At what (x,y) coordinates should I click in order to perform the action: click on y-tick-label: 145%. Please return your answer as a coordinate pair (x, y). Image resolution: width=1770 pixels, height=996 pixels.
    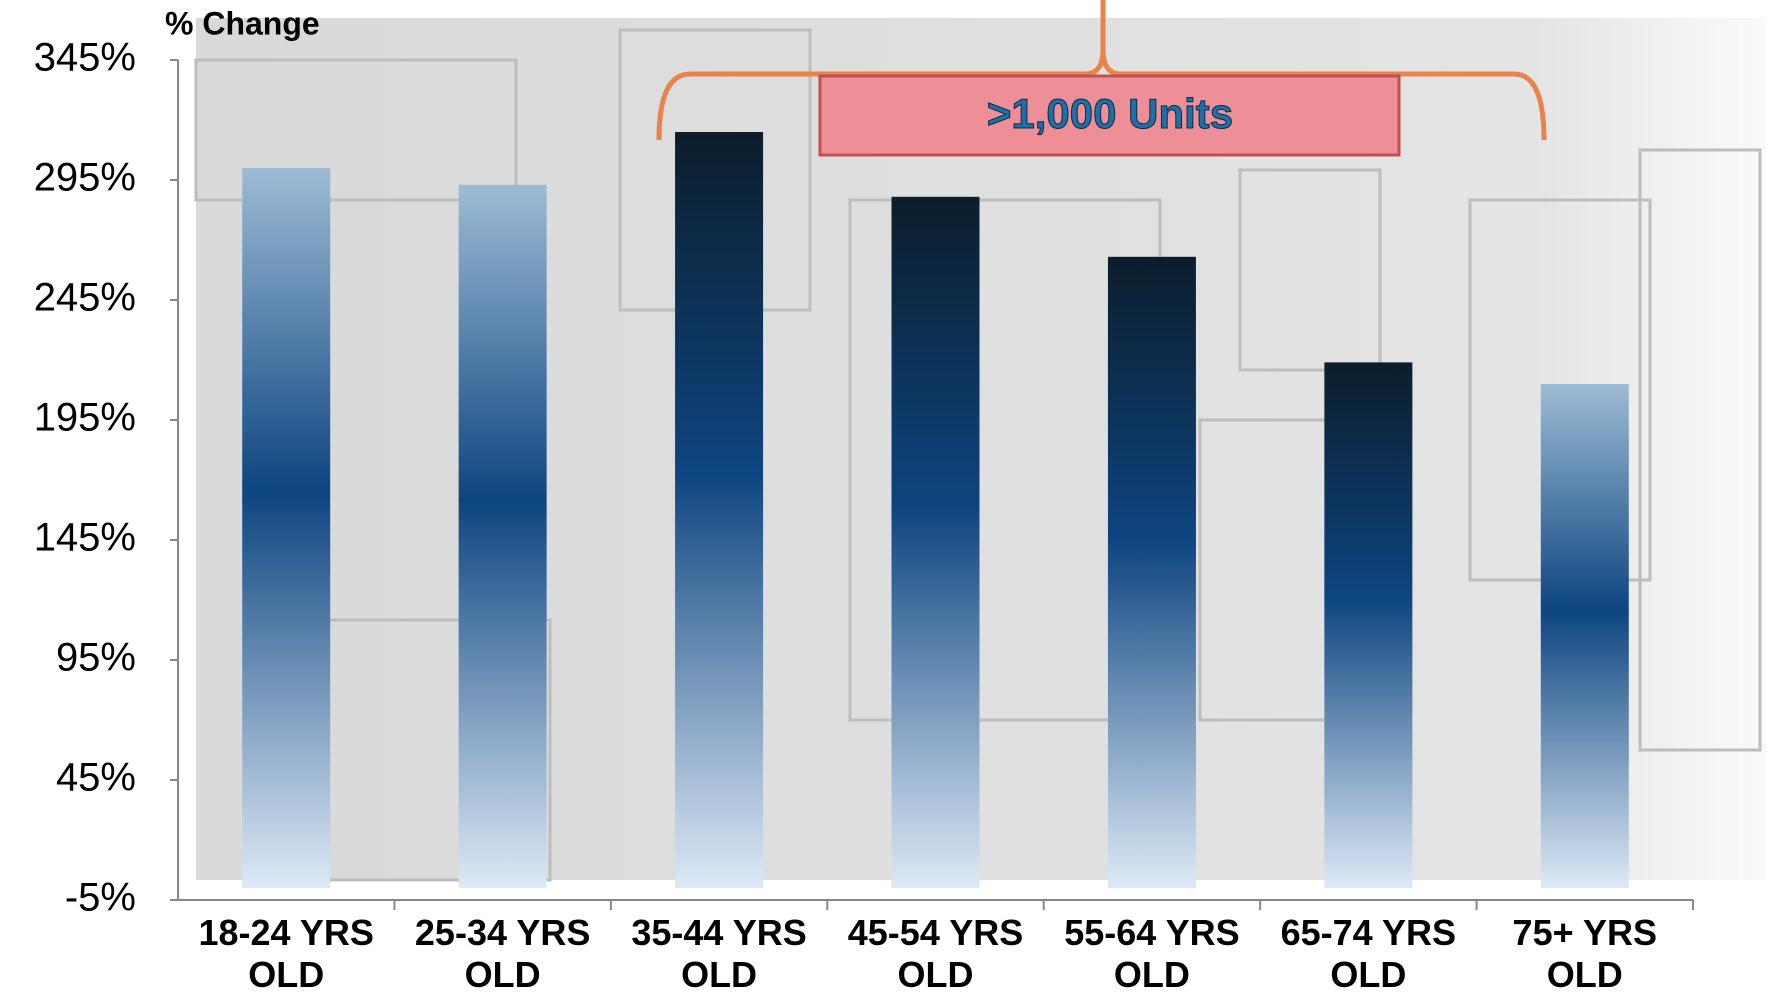
    Looking at the image, I should click on (85, 538).